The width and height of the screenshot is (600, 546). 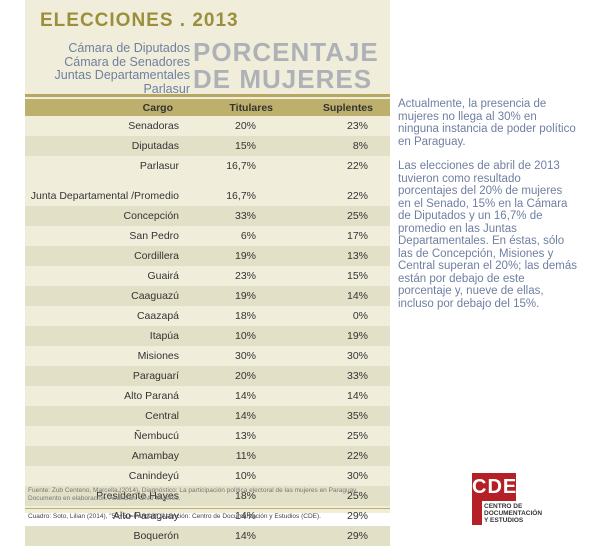 I want to click on cde-logo-text: CENTRO DE DOCUMENTACIÓN Y ESTUDIOS, so click(x=513, y=513).